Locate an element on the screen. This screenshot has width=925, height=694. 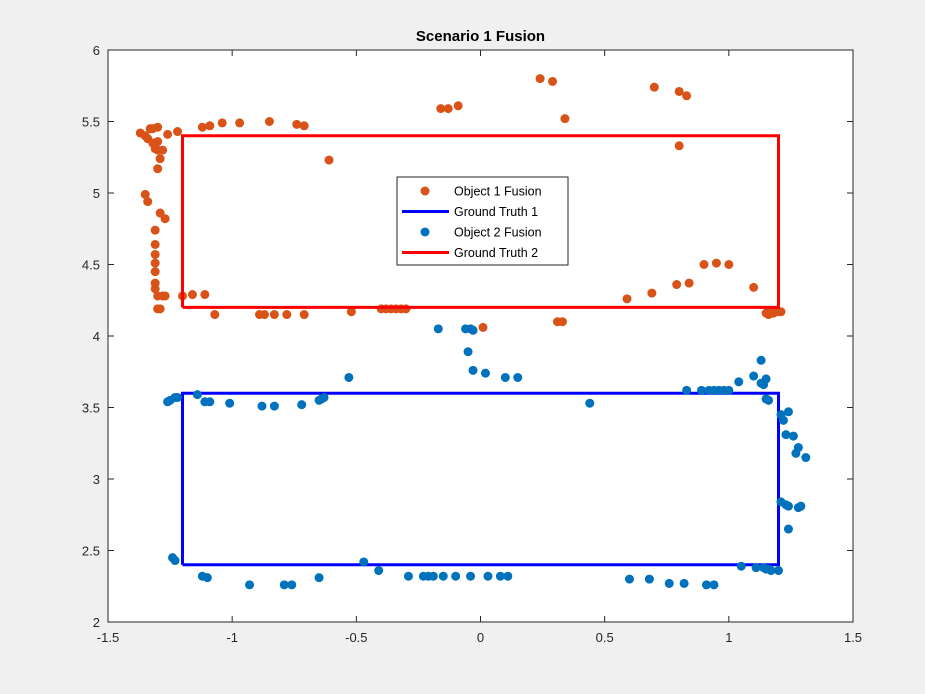
y-tick-label: 3 is located at coordinates (96, 479).